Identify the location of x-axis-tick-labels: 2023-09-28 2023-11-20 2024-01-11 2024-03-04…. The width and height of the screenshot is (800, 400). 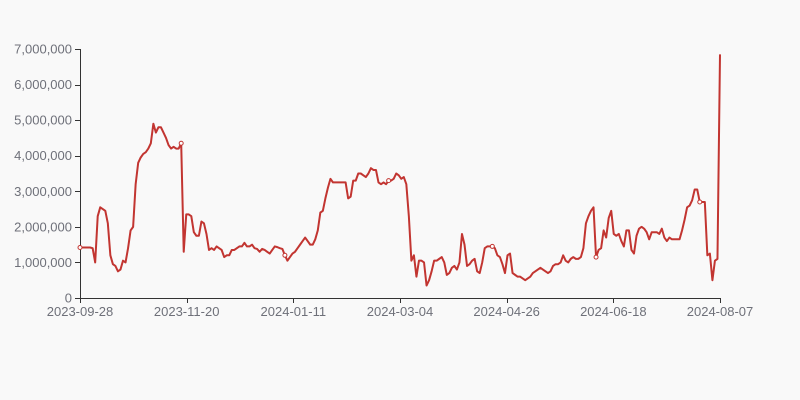
(400, 311).